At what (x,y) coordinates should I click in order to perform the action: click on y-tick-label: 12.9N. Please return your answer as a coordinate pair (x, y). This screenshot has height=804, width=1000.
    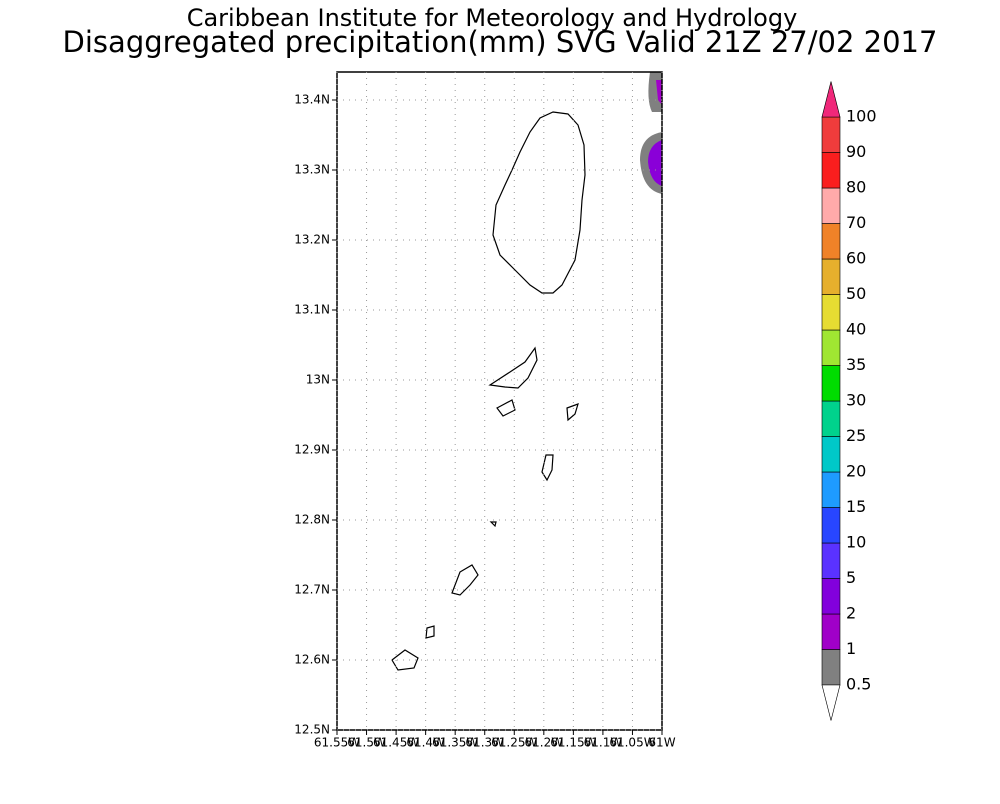
    Looking at the image, I should click on (312, 450).